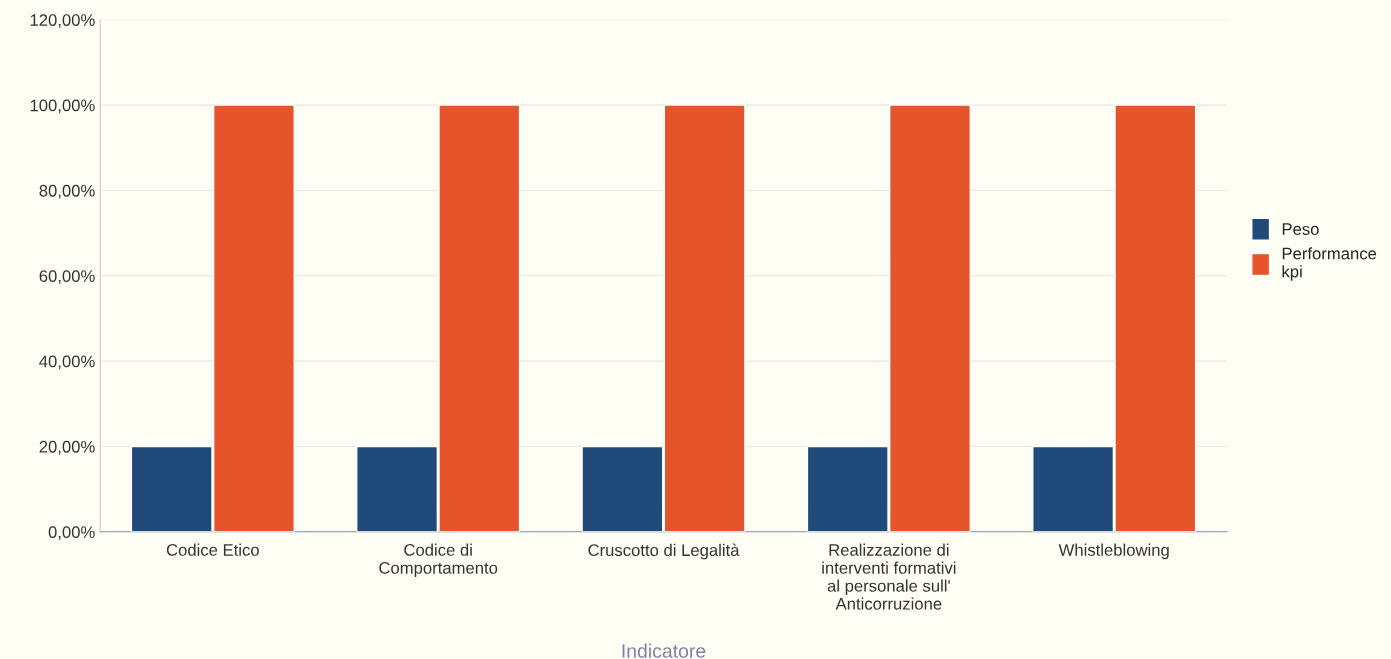 This screenshot has width=1391, height=659. What do you see at coordinates (664, 551) in the screenshot?
I see `x-tick-label: Cruscotto di Legalità` at bounding box center [664, 551].